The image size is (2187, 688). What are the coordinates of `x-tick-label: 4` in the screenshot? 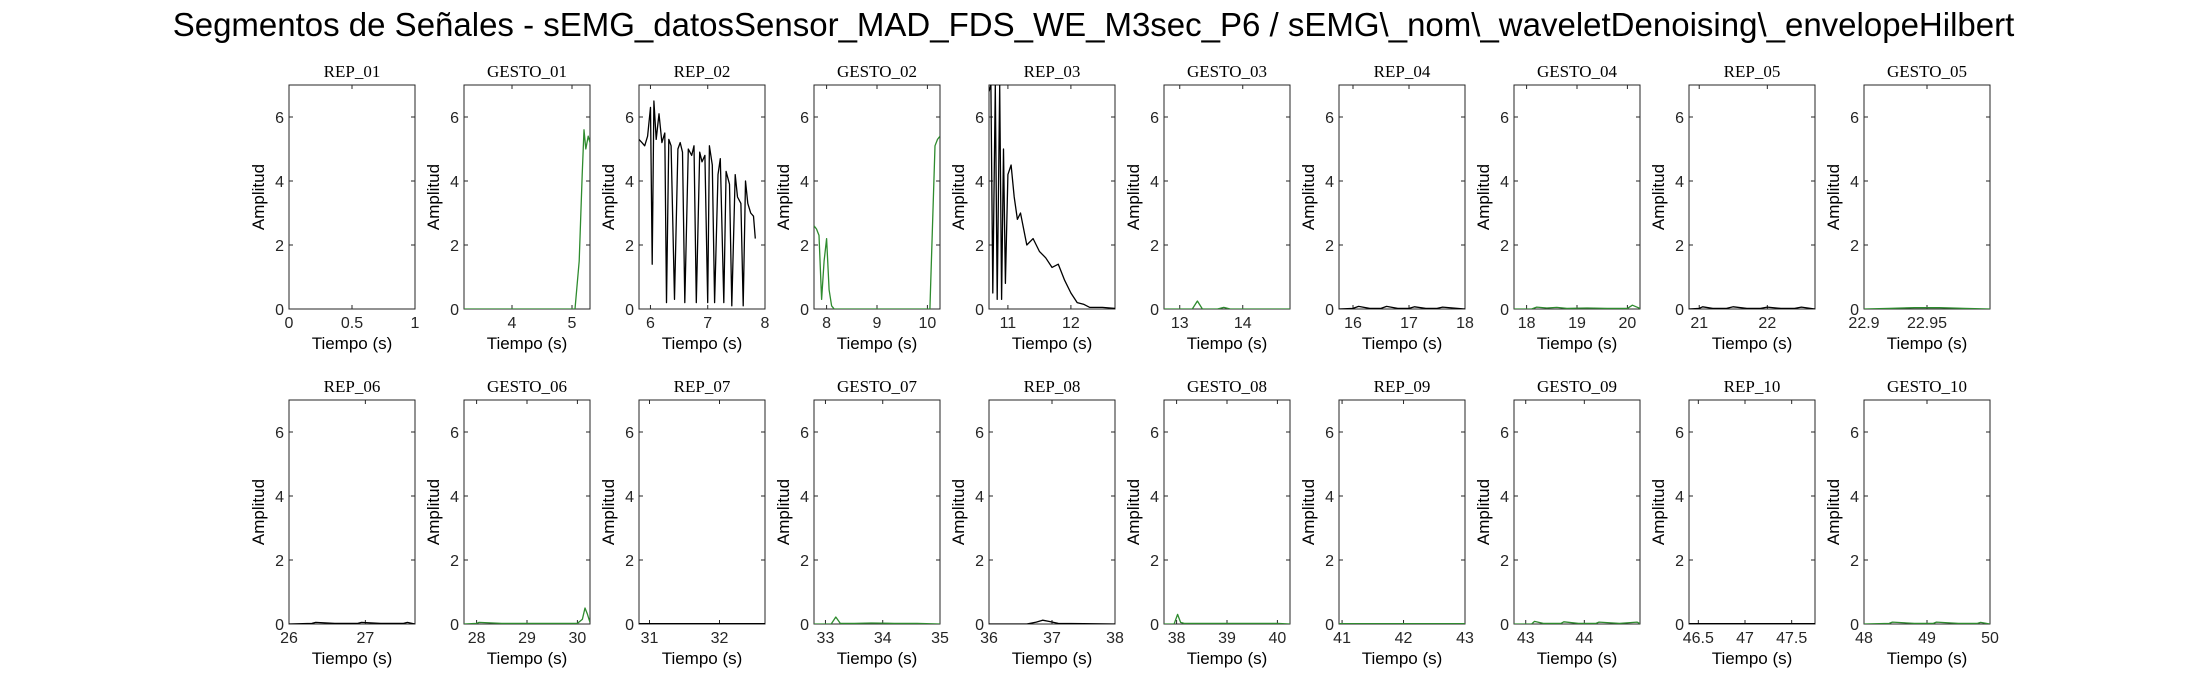 It's located at (512, 323).